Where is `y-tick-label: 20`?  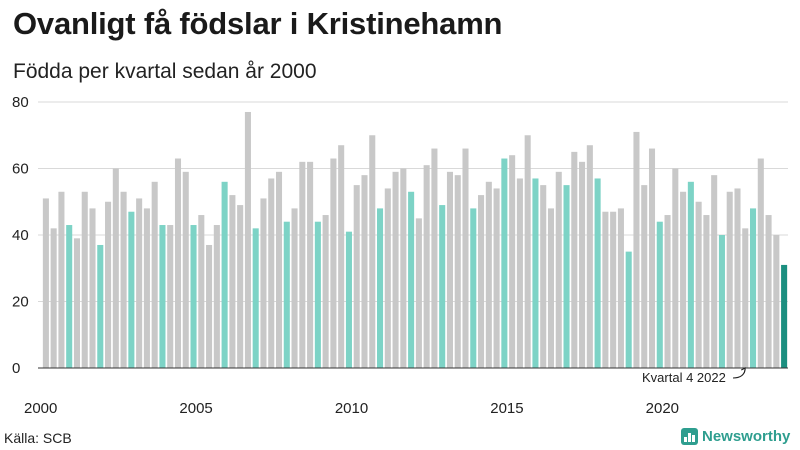 y-tick-label: 20 is located at coordinates (20, 302).